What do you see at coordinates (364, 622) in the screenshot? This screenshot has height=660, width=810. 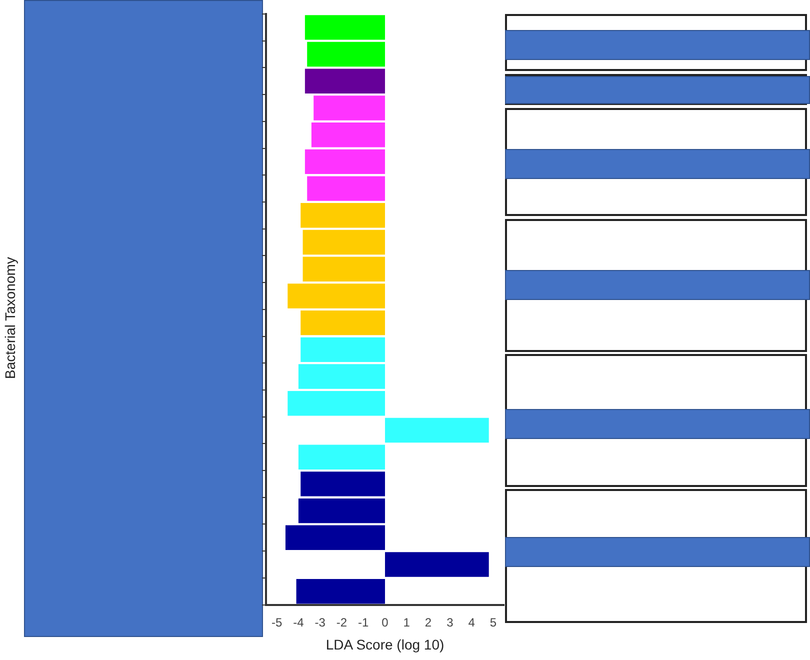 I see `x-tick-label: -1` at bounding box center [364, 622].